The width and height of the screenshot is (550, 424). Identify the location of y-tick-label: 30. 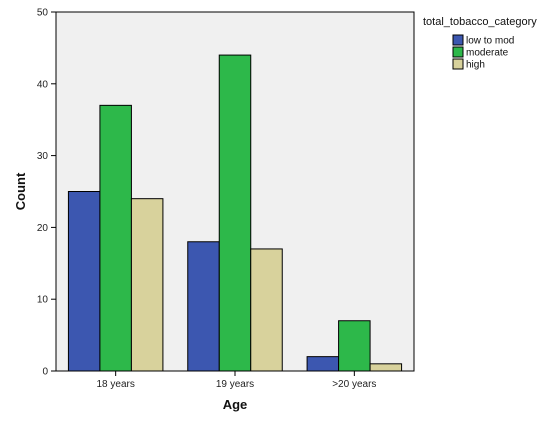
(43, 156).